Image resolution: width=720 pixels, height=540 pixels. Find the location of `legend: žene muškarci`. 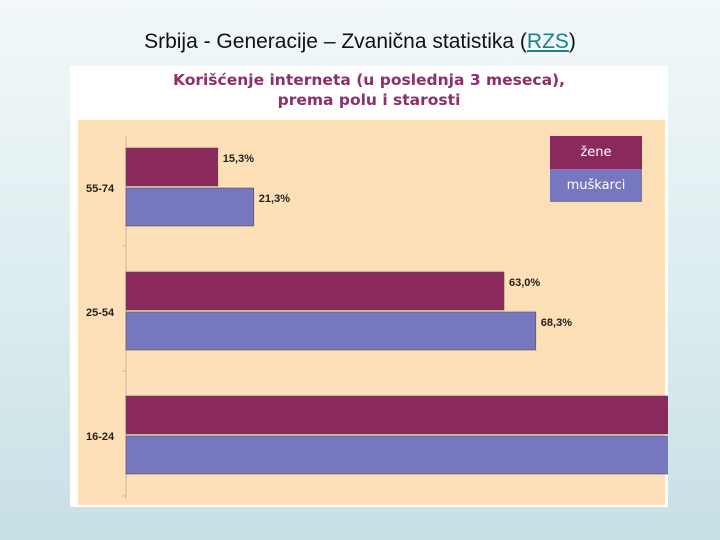

legend: žene muškarci is located at coordinates (596, 169).